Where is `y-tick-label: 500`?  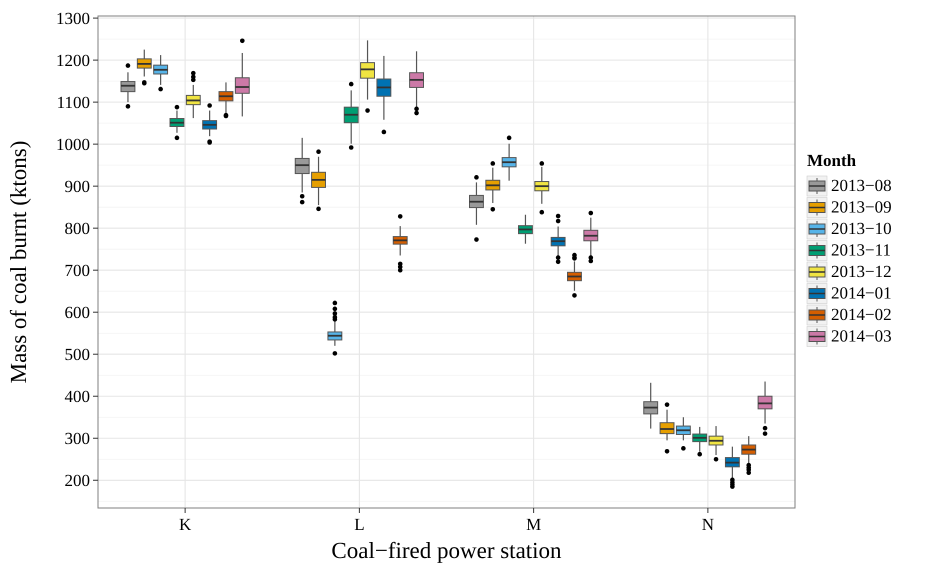 y-tick-label: 500 is located at coordinates (77, 354).